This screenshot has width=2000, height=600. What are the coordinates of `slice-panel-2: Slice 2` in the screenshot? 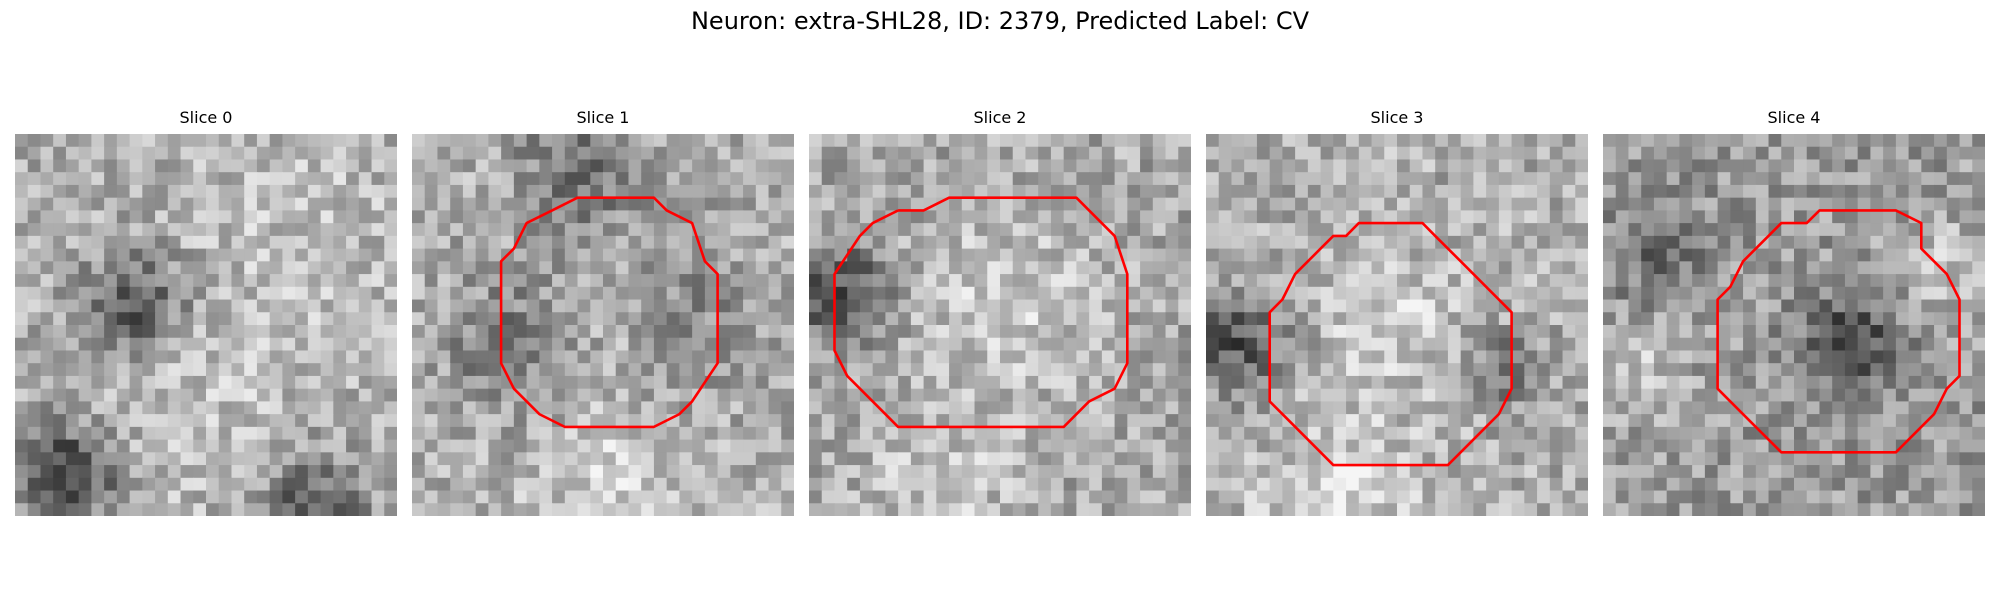 It's located at (1000, 312).